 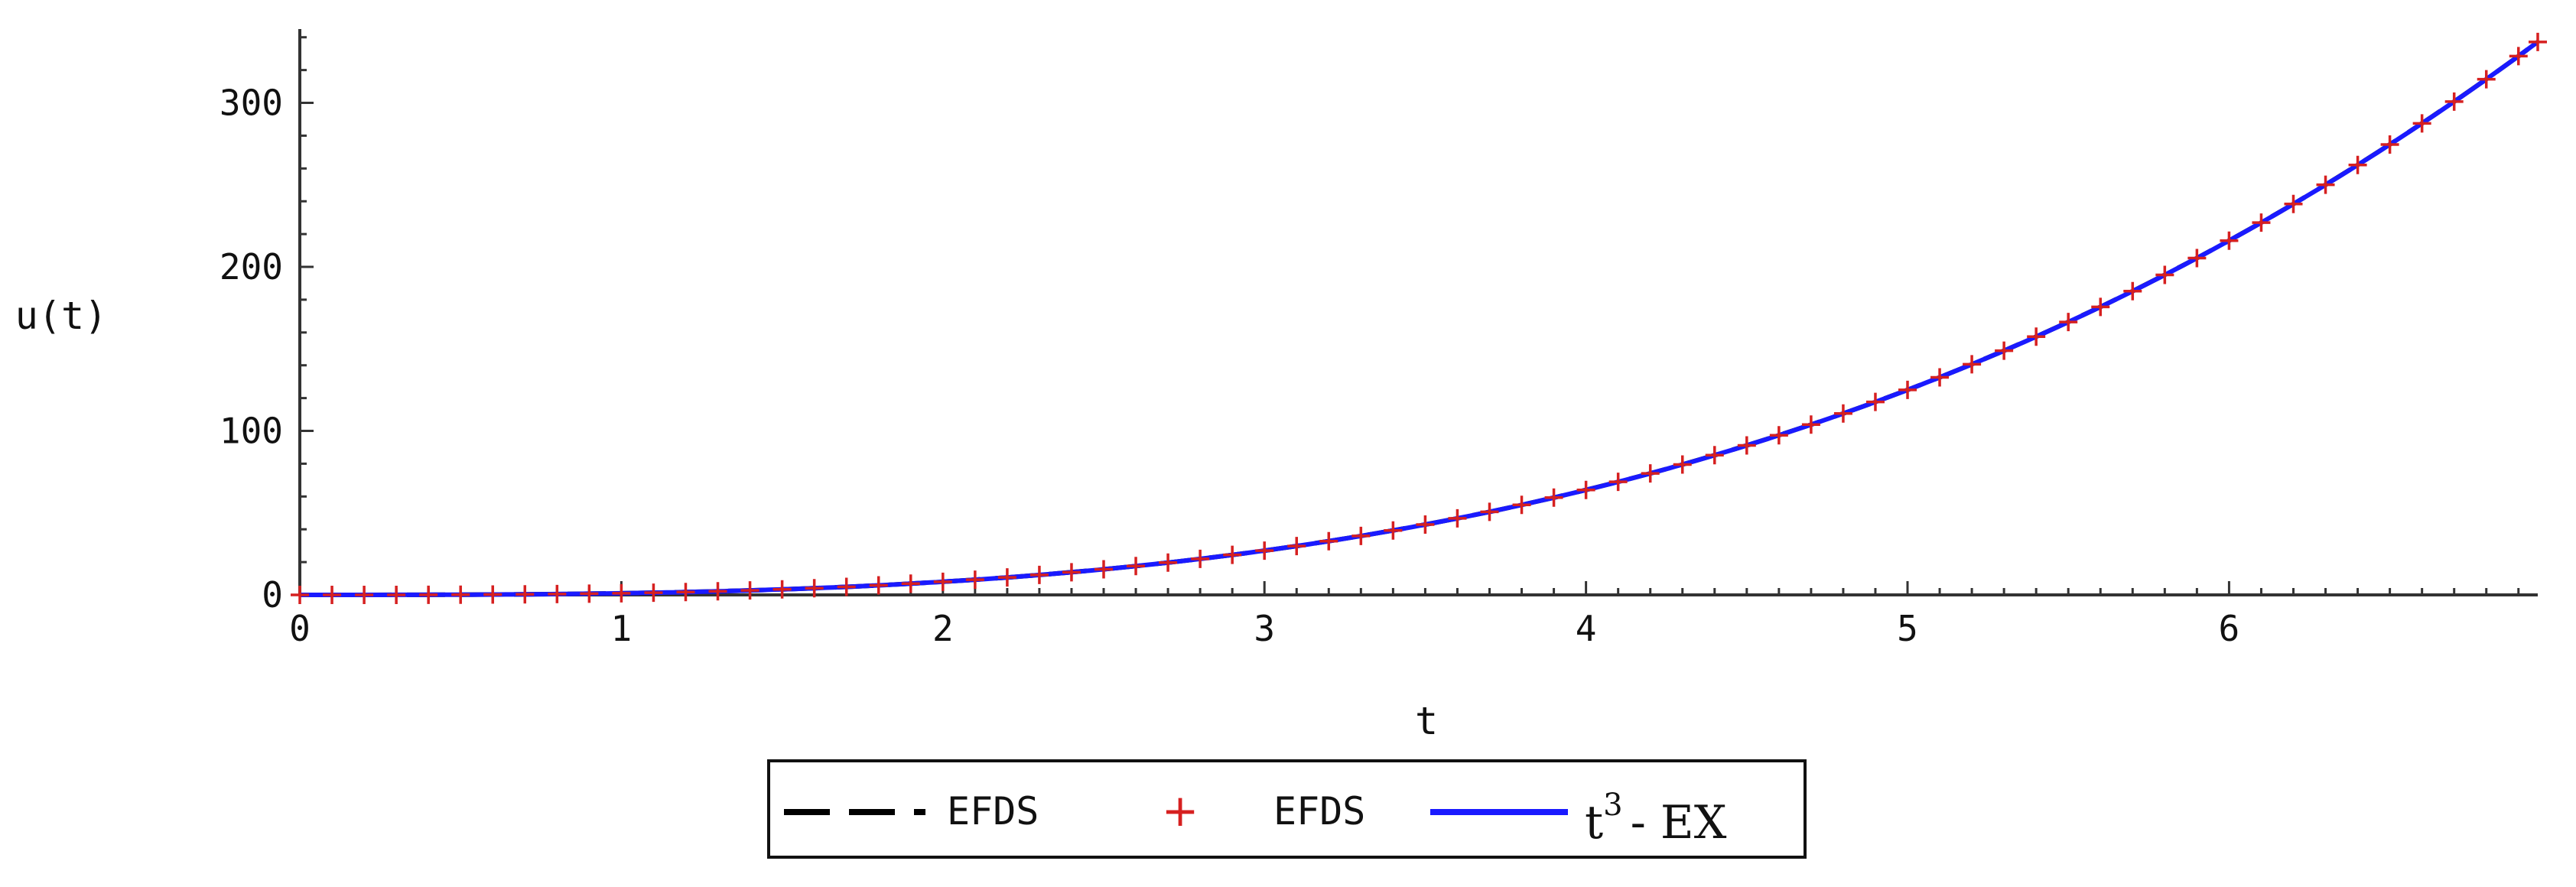 What do you see at coordinates (1180, 811) in the screenshot?
I see `legend-swatch-efds-cross: +` at bounding box center [1180, 811].